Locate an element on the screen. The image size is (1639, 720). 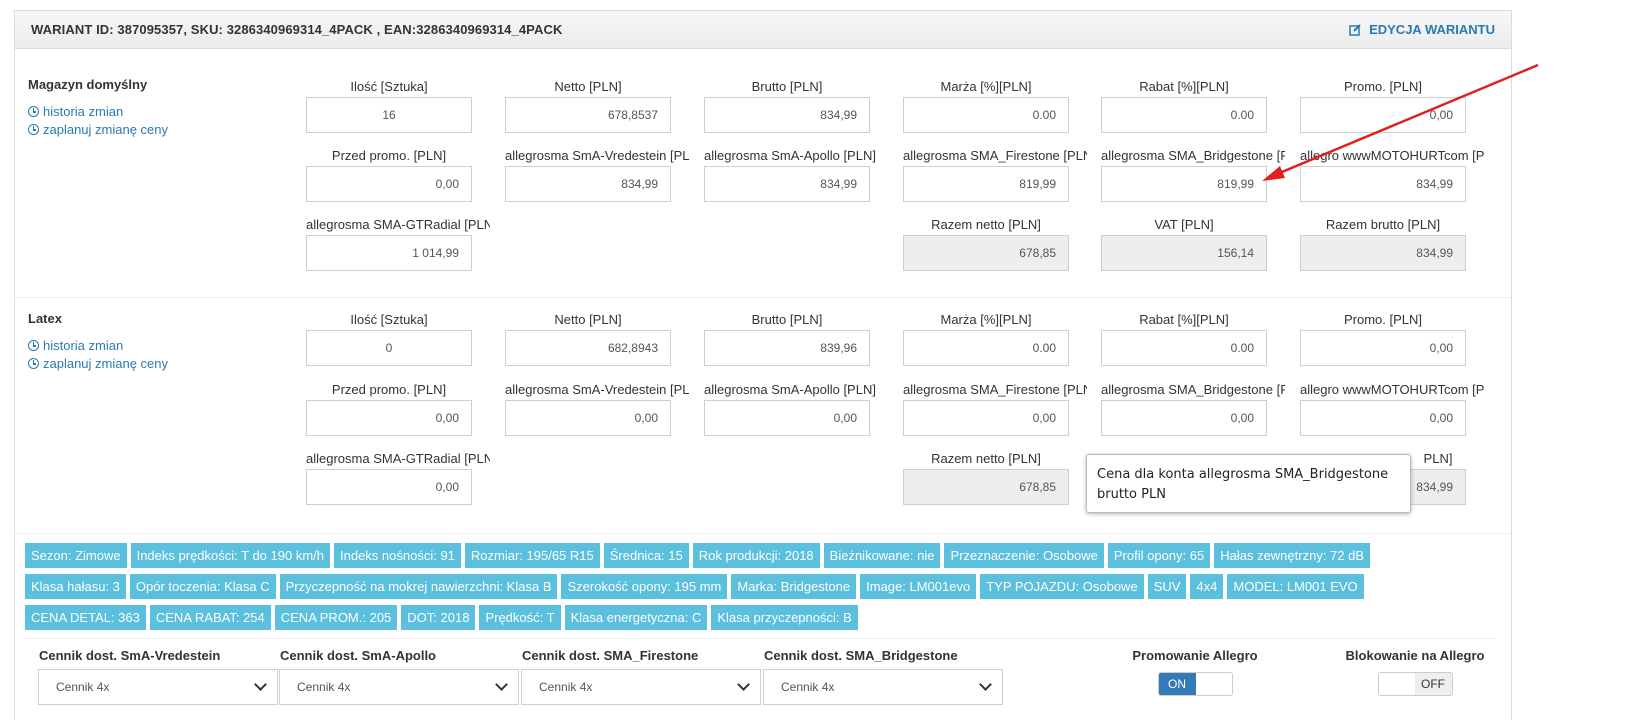
field-firestone: allegrosma SMA_Firestone [PLN] 0,00 is located at coordinates (998, 409).